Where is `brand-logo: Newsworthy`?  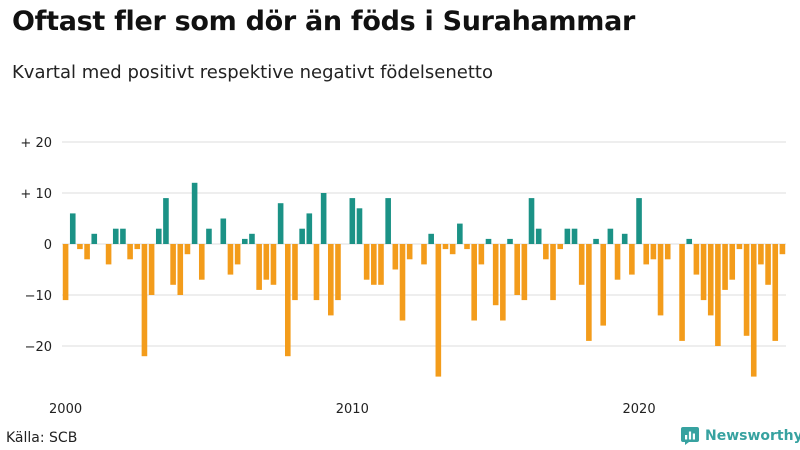
brand-logo: Newsworthy is located at coordinates (740, 436).